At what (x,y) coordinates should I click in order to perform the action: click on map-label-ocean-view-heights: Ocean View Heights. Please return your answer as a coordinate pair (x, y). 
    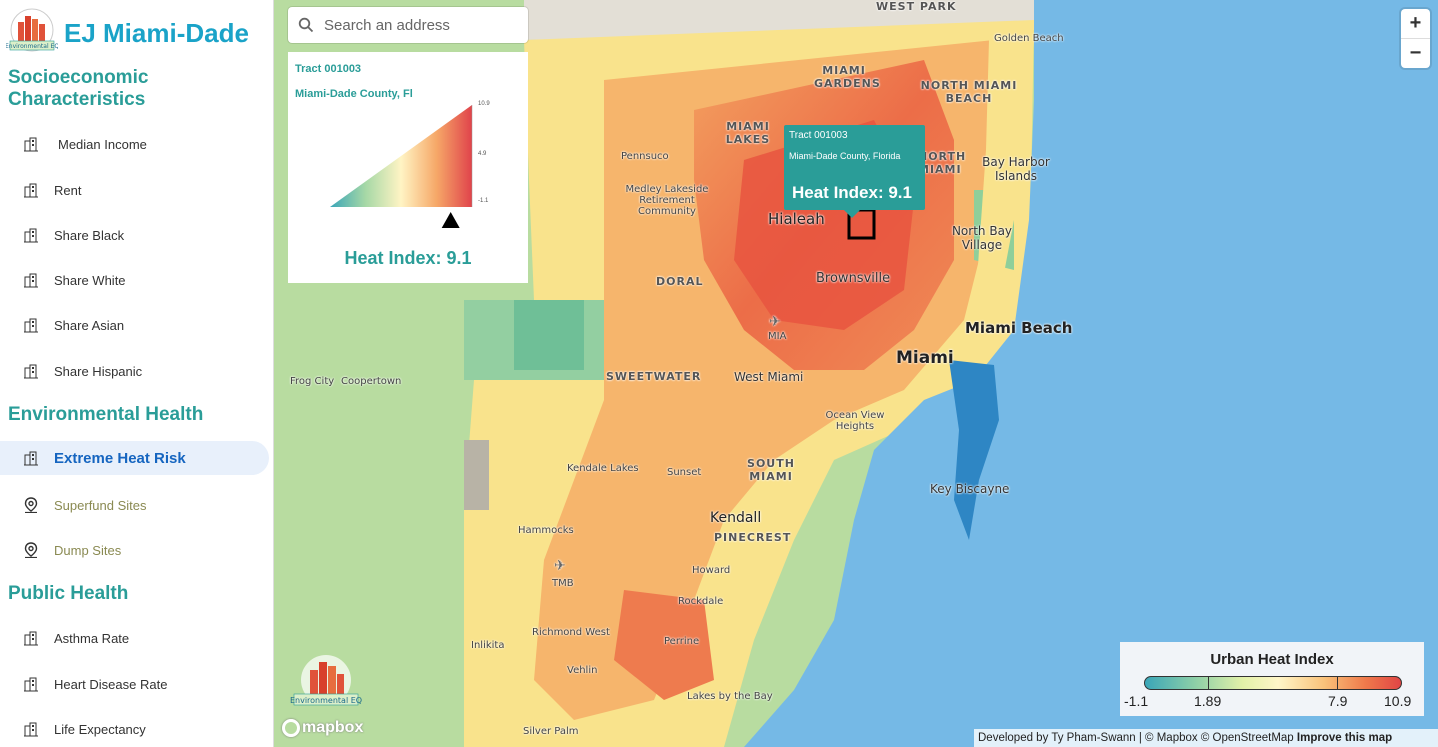
    Looking at the image, I should click on (855, 421).